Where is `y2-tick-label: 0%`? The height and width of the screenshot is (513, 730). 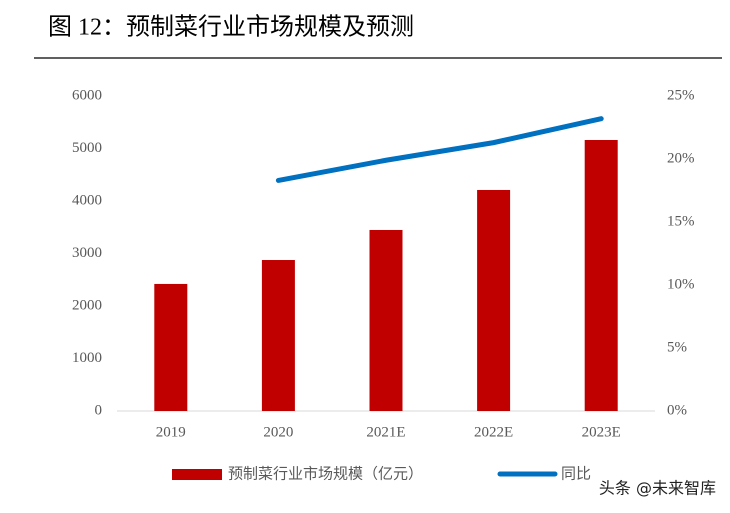
y2-tick-label: 0% is located at coordinates (677, 410).